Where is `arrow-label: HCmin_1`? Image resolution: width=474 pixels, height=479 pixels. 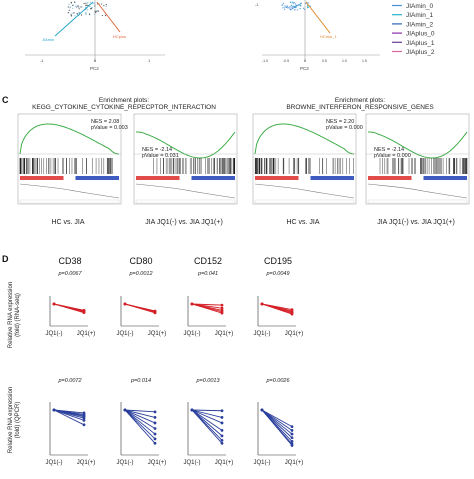 arrow-label: HCmin_1 is located at coordinates (328, 36).